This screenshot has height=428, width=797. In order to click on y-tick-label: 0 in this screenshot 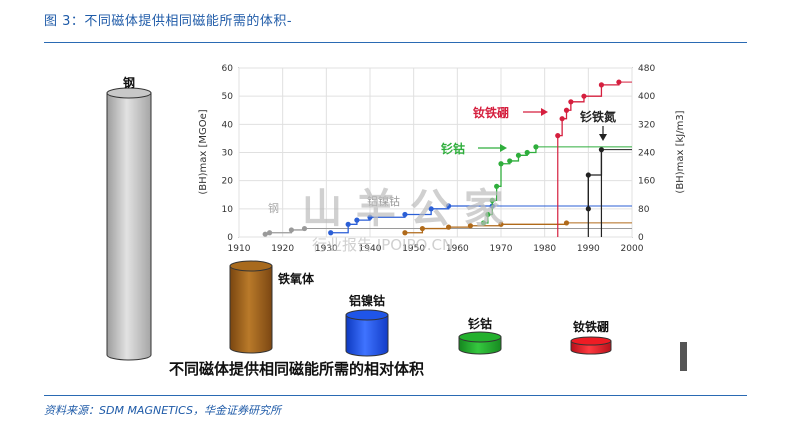, I will do `click(230, 238)`.